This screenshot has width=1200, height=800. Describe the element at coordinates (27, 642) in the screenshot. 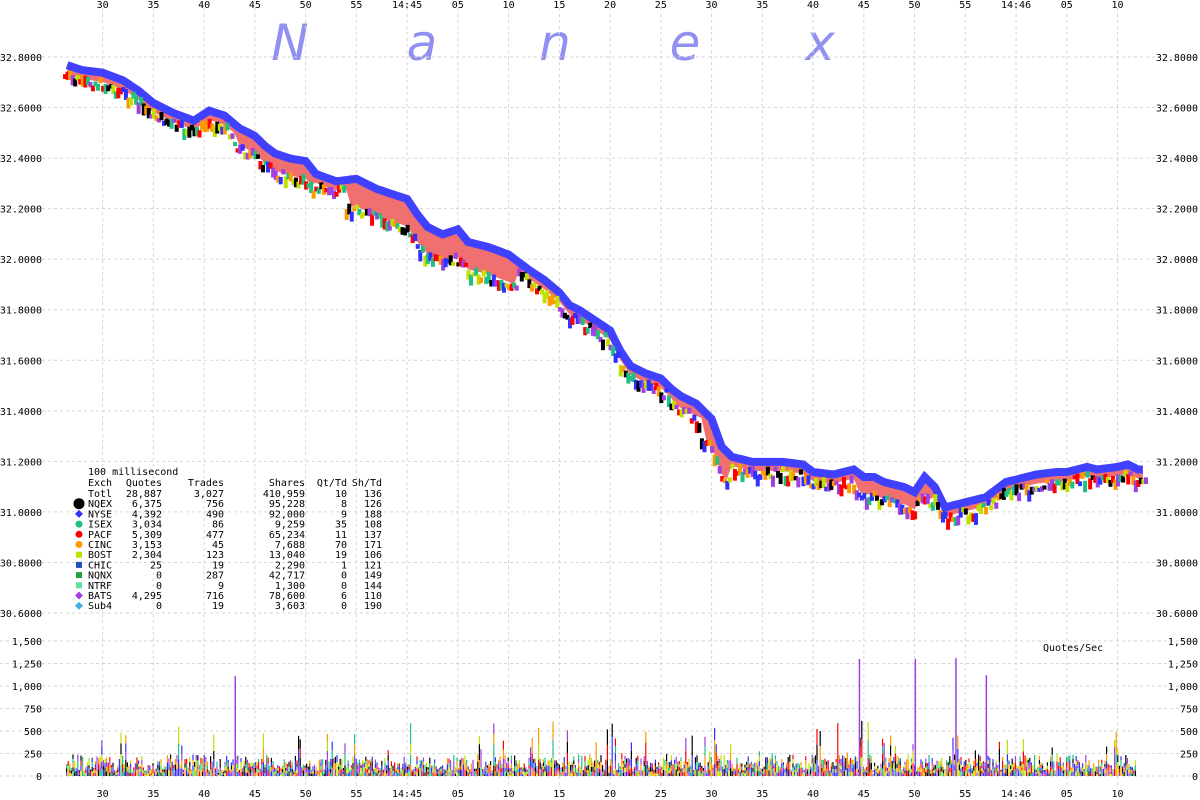

I see `volume-y-tick-left: 1,500` at that location.